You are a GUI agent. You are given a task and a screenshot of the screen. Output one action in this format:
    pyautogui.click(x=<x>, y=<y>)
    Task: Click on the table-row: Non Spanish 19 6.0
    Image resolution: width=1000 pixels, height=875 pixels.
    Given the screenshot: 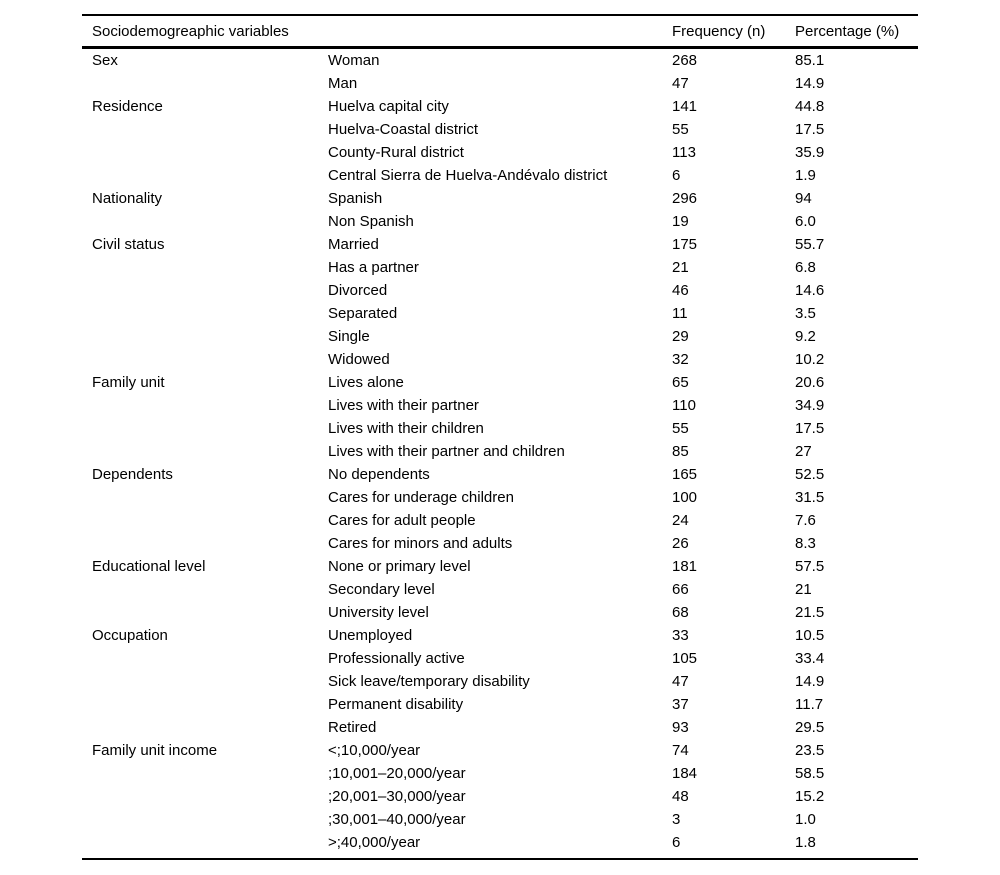 What is the action you would take?
    pyautogui.click(x=500, y=221)
    